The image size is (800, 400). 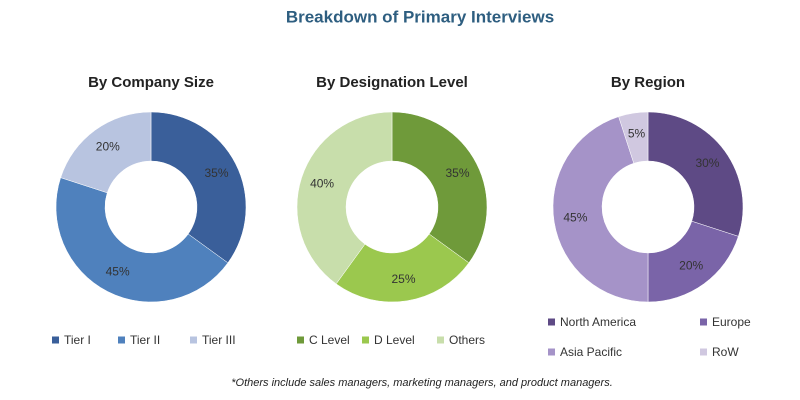 What do you see at coordinates (725, 352) in the screenshot?
I see `legend-label: RoW` at bounding box center [725, 352].